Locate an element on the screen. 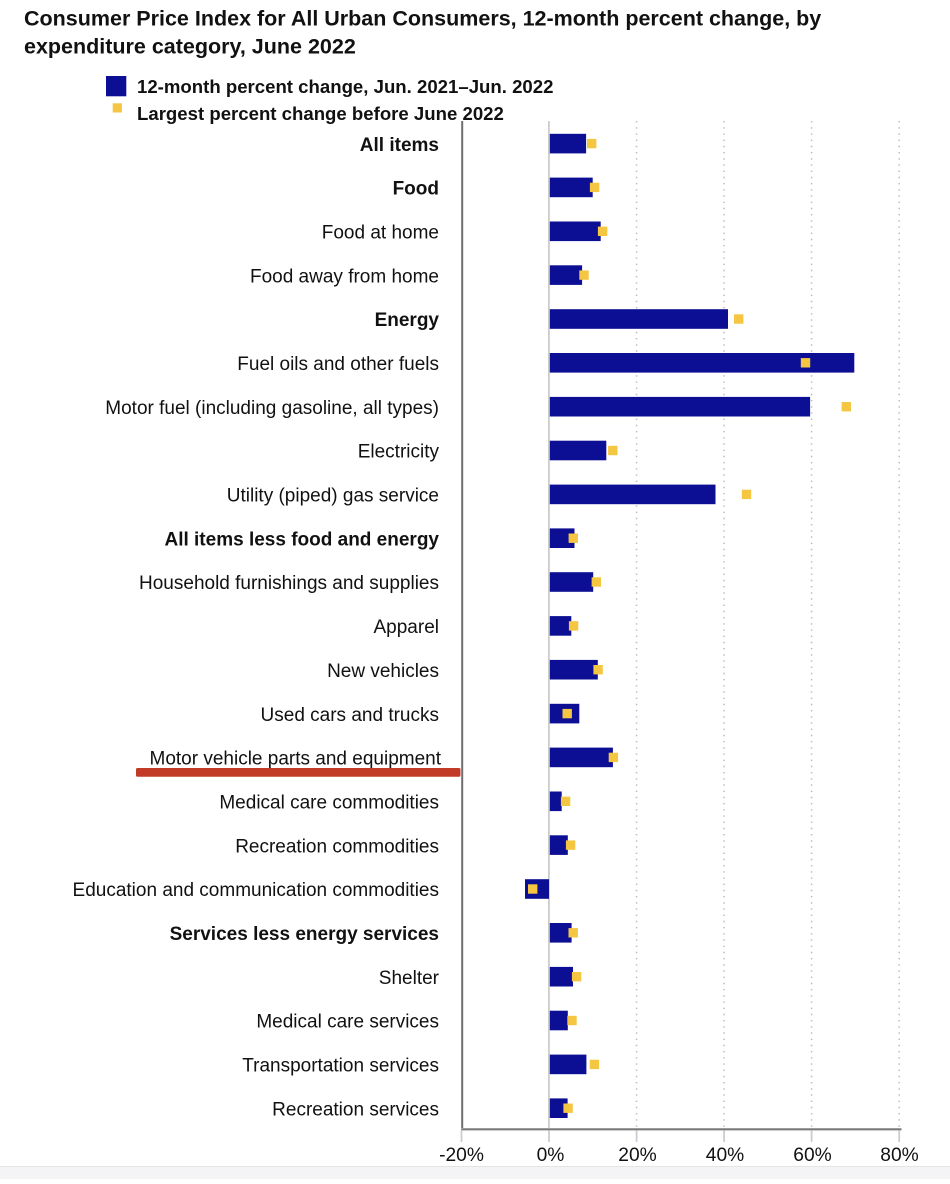  svg-text: Electricity is located at coordinates (399, 452).